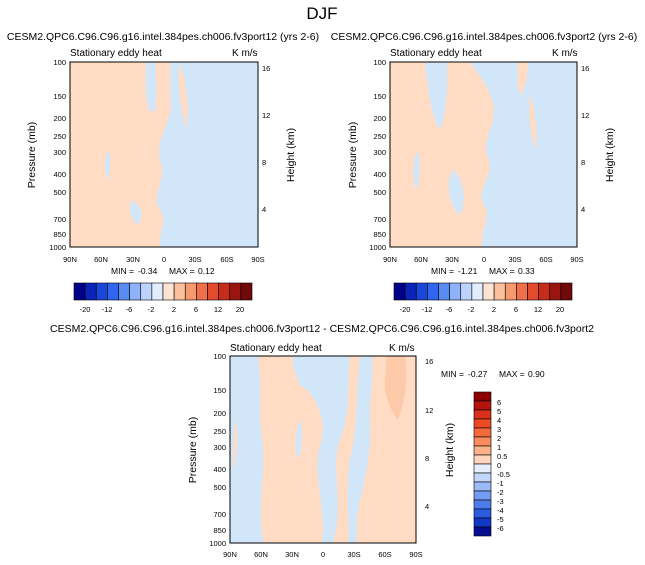  I want to click on panel-3-max-label: MAX =, so click(512, 374).